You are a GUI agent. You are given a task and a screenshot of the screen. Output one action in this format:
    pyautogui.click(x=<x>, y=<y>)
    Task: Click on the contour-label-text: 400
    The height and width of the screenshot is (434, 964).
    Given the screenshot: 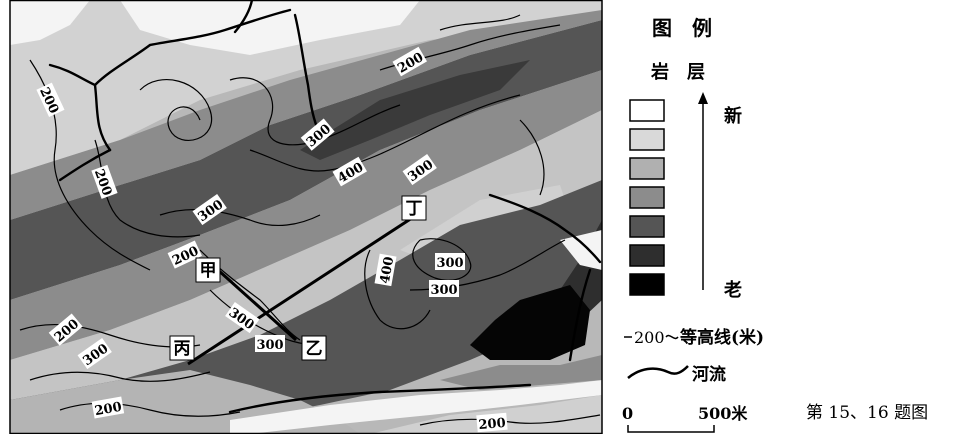 What is the action you would take?
    pyautogui.click(x=387, y=270)
    